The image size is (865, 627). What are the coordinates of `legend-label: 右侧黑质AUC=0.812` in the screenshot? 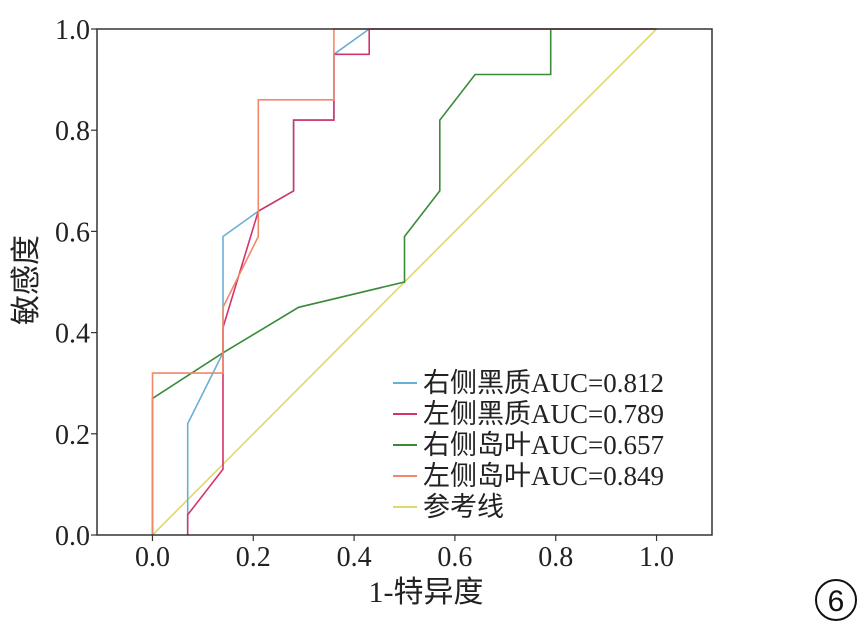 It's located at (543, 383).